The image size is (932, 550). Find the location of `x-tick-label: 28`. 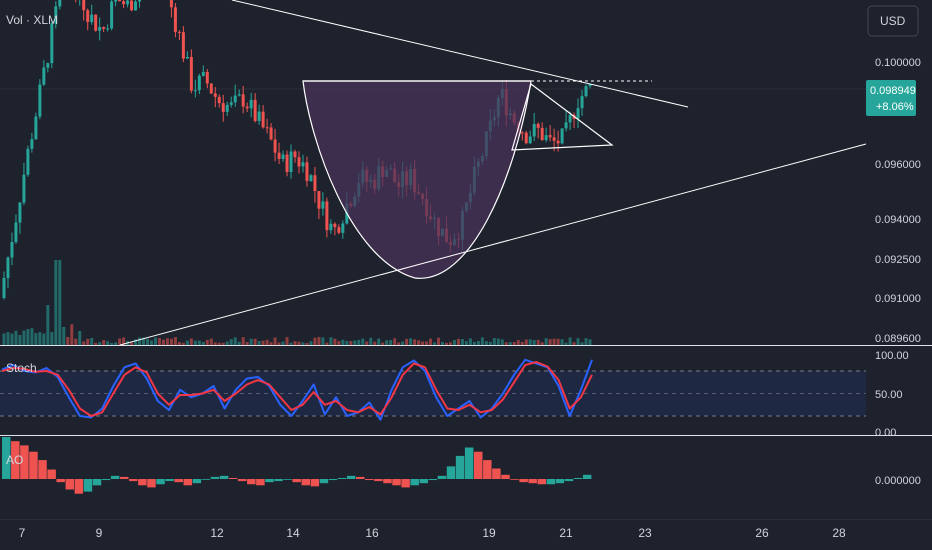

x-tick-label: 28 is located at coordinates (839, 533).